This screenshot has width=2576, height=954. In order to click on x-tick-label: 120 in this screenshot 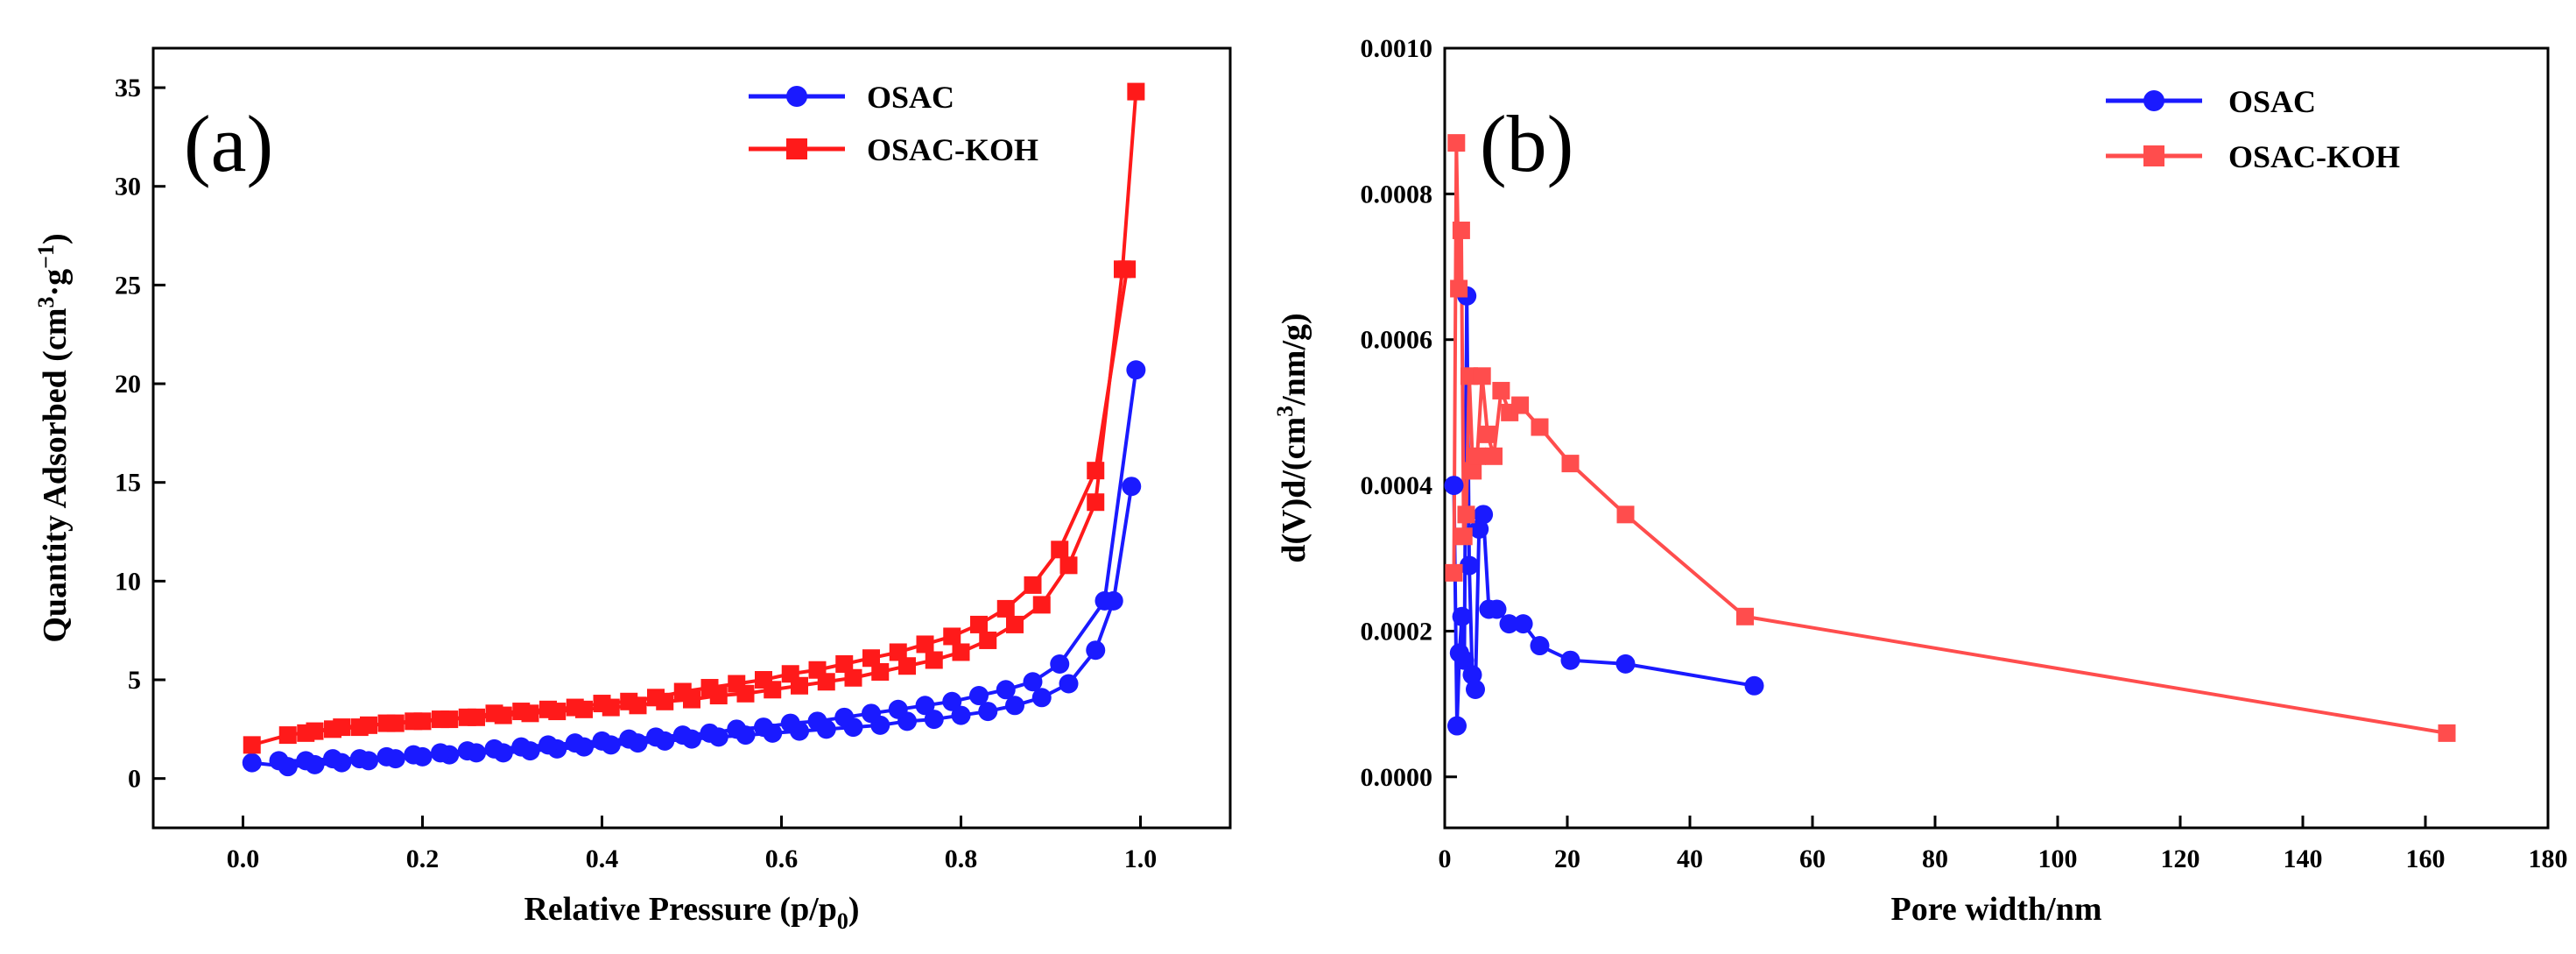, I will do `click(2180, 858)`.